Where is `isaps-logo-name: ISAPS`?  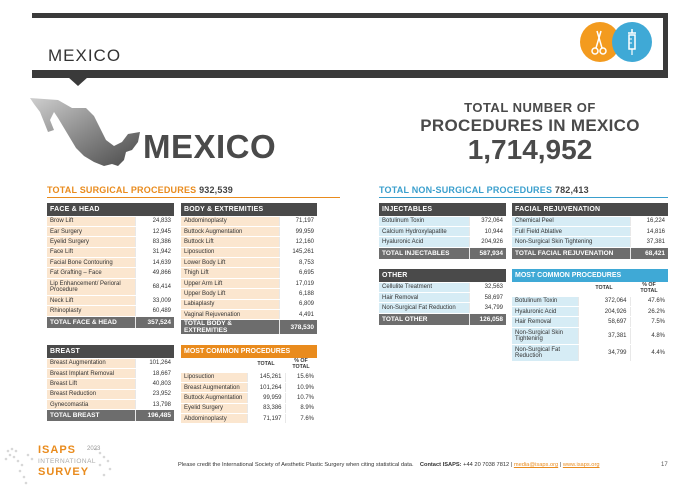
isaps-logo-name: ISAPS is located at coordinates (57, 450).